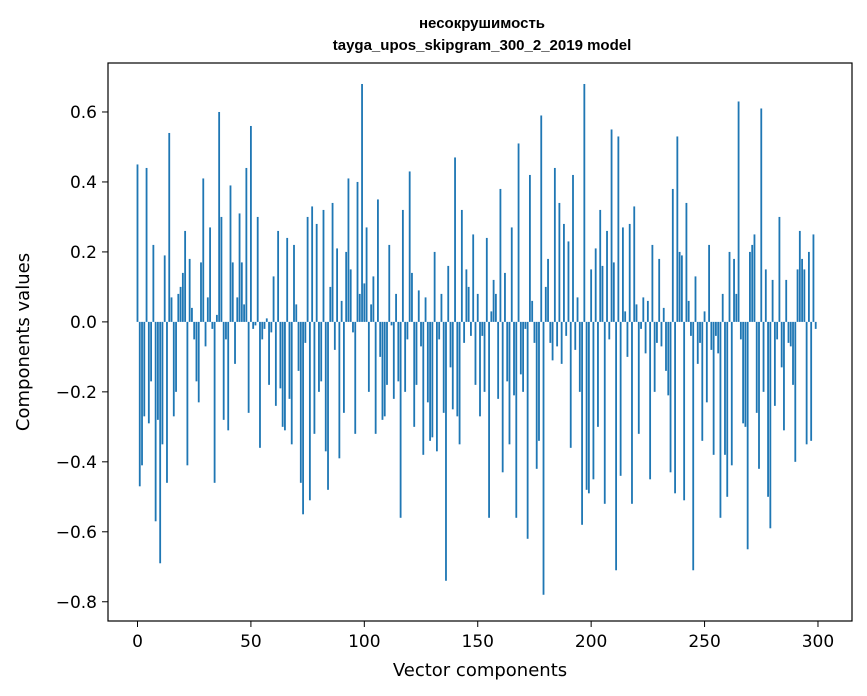  Describe the element at coordinates (480, 670) in the screenshot. I see `x-axis-label: Vector components` at that location.